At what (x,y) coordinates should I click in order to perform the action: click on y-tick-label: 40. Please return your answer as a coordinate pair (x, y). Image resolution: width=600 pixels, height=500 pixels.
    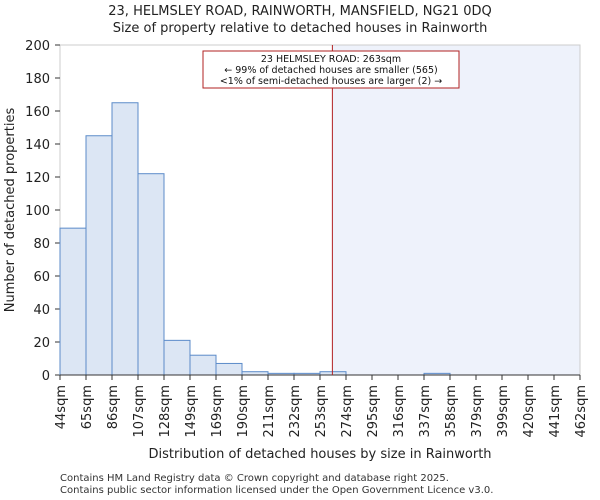
    Looking at the image, I should click on (41, 310).